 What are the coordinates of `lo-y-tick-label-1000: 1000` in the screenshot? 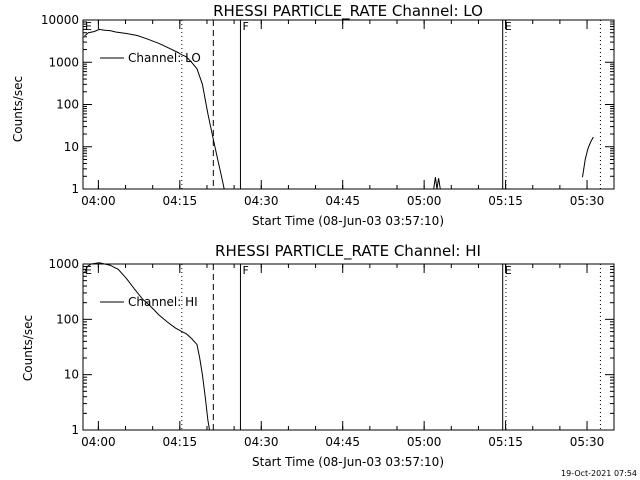 It's located at (63, 62).